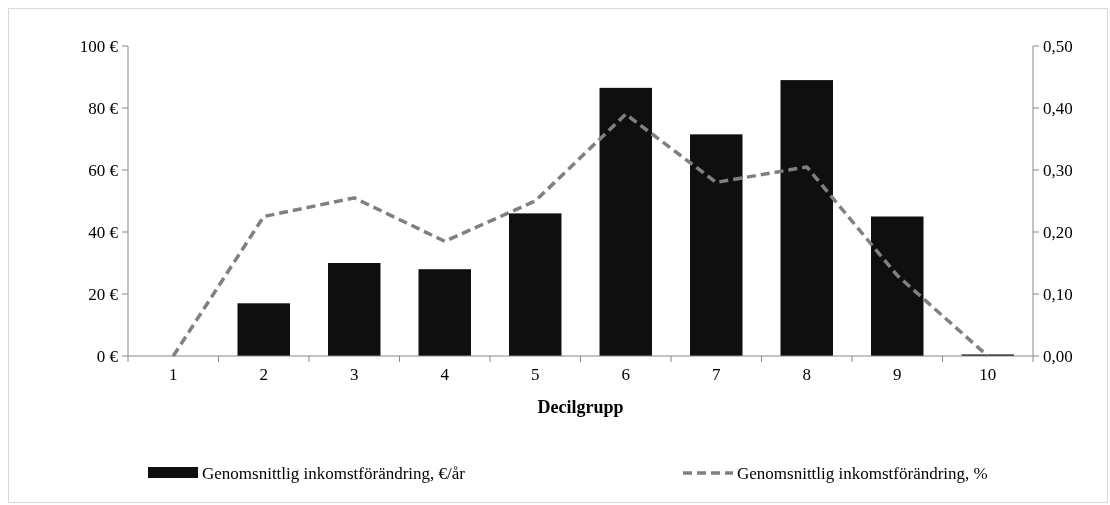  I want to click on x-tick-label: 7, so click(716, 374).